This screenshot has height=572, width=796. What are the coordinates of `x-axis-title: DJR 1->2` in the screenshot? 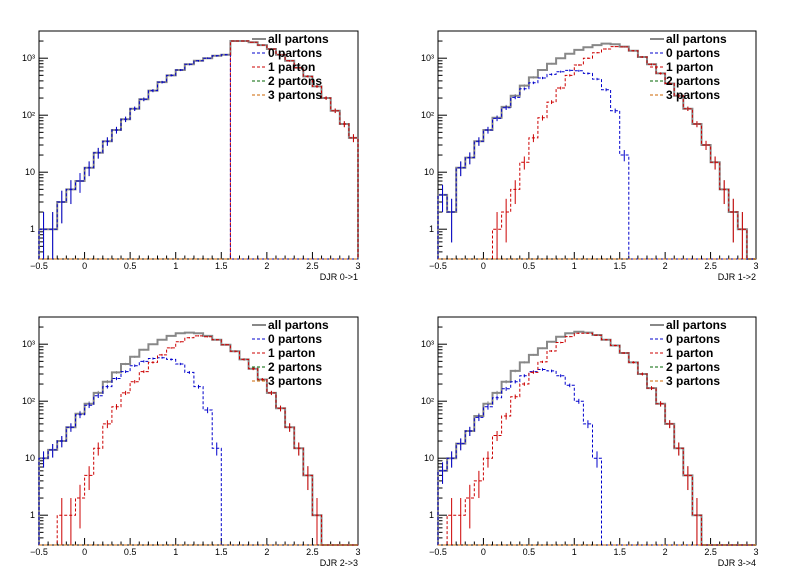 It's located at (737, 277).